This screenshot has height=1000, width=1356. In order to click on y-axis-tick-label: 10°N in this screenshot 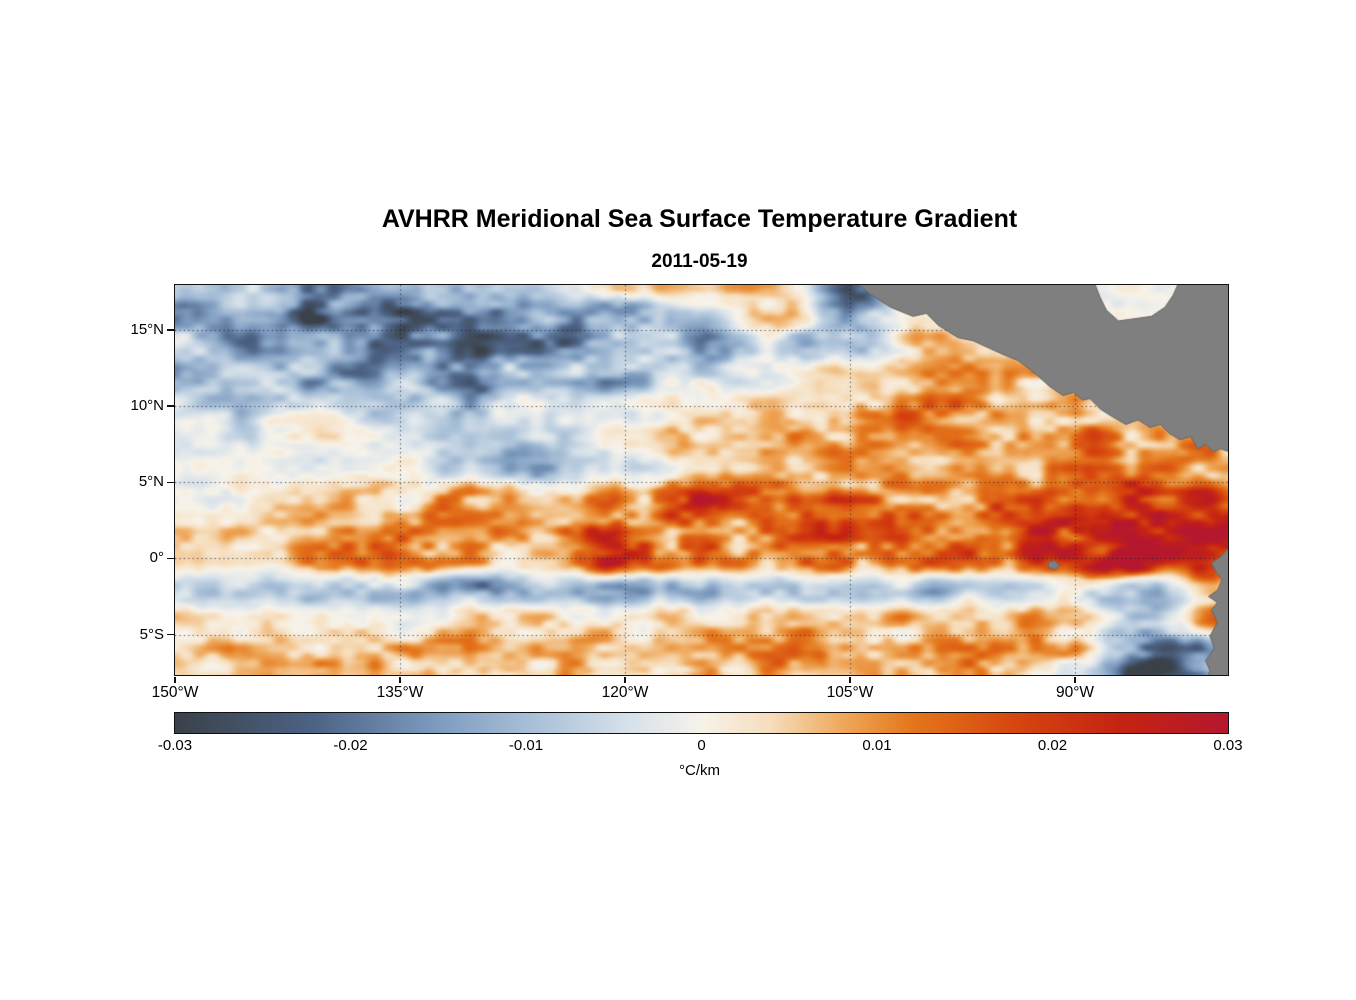, I will do `click(147, 406)`.